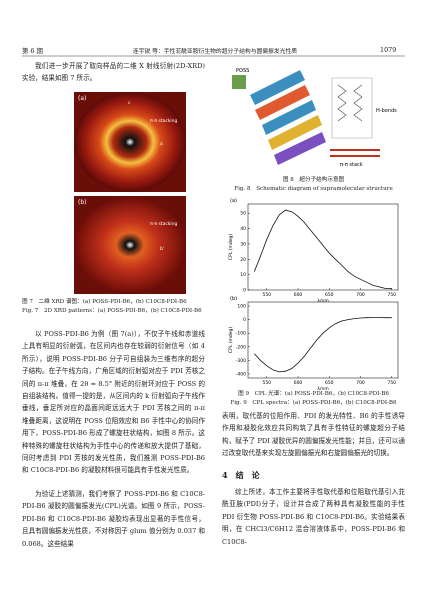  What do you see at coordinates (243, 244) in the screenshot?
I see `y-tick-label: 30` at bounding box center [243, 244].